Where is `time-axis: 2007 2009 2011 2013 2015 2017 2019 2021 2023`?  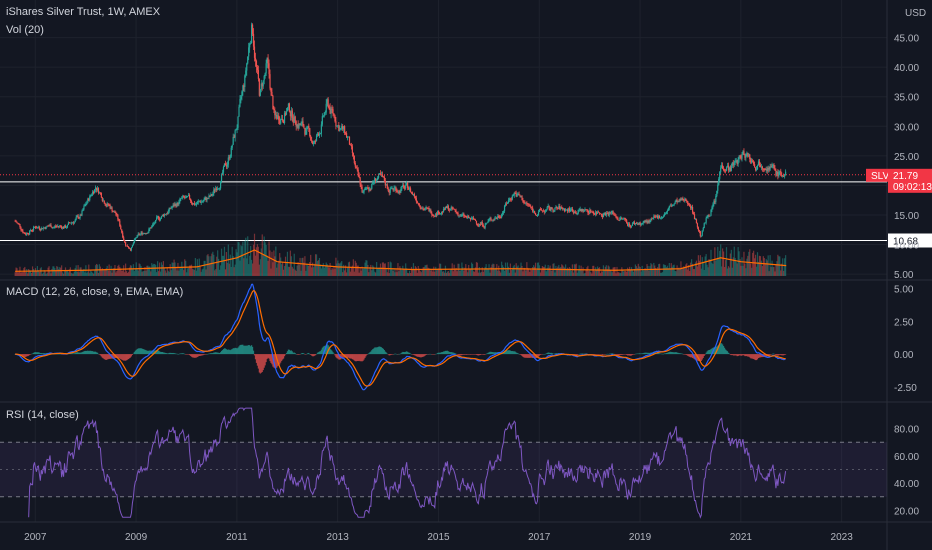
time-axis: 2007 2009 2011 2013 2015 2017 2019 2021 2023 is located at coordinates (438, 537).